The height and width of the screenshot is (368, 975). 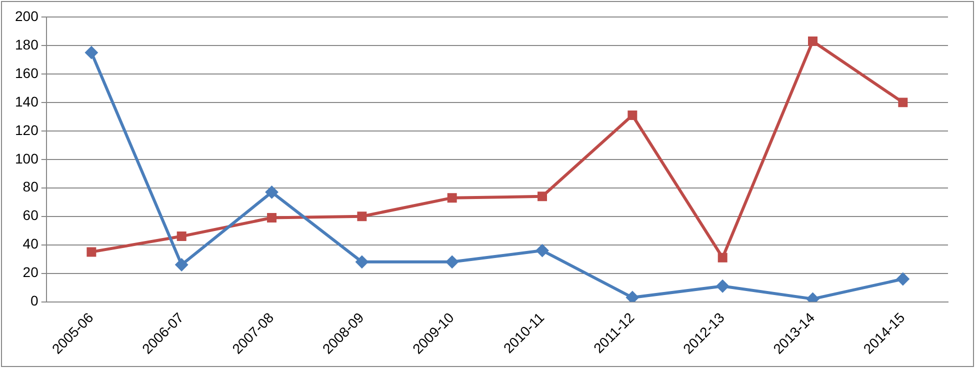 I want to click on y-tick-label: 40, so click(x=30, y=244).